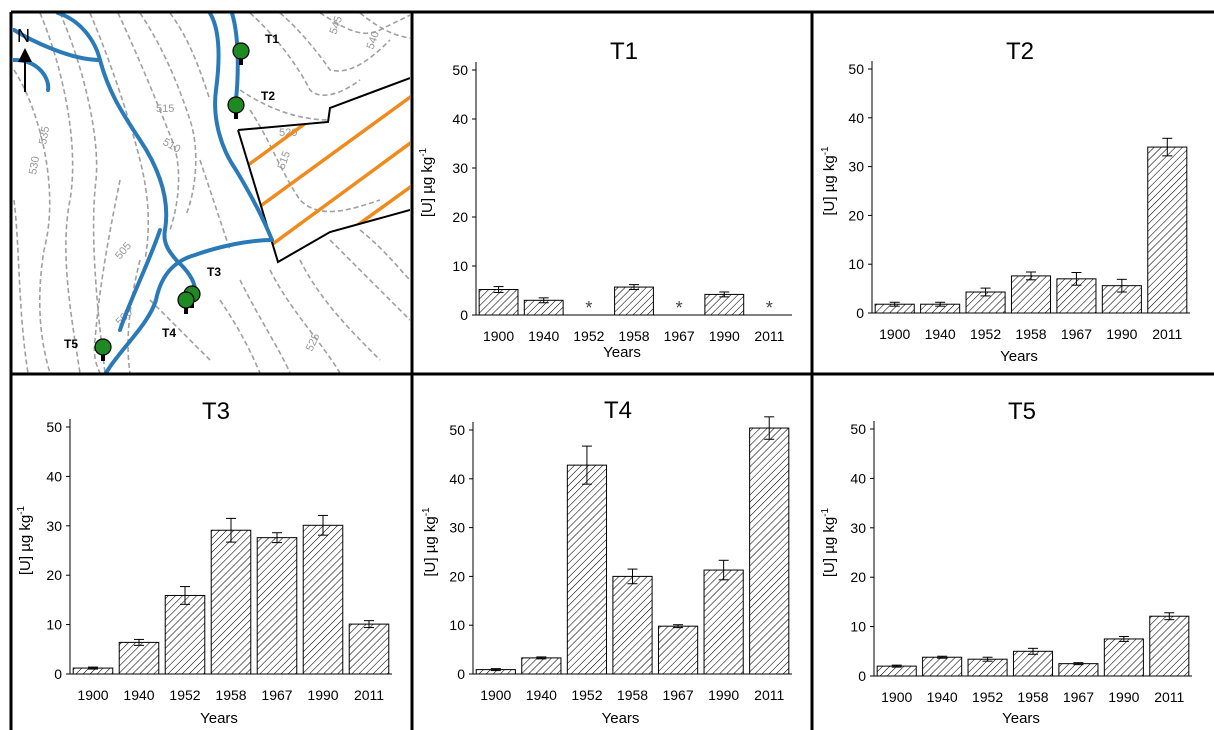 Image resolution: width=1214 pixels, height=730 pixels. Describe the element at coordinates (143, 193) in the screenshot. I see `rivers` at that location.